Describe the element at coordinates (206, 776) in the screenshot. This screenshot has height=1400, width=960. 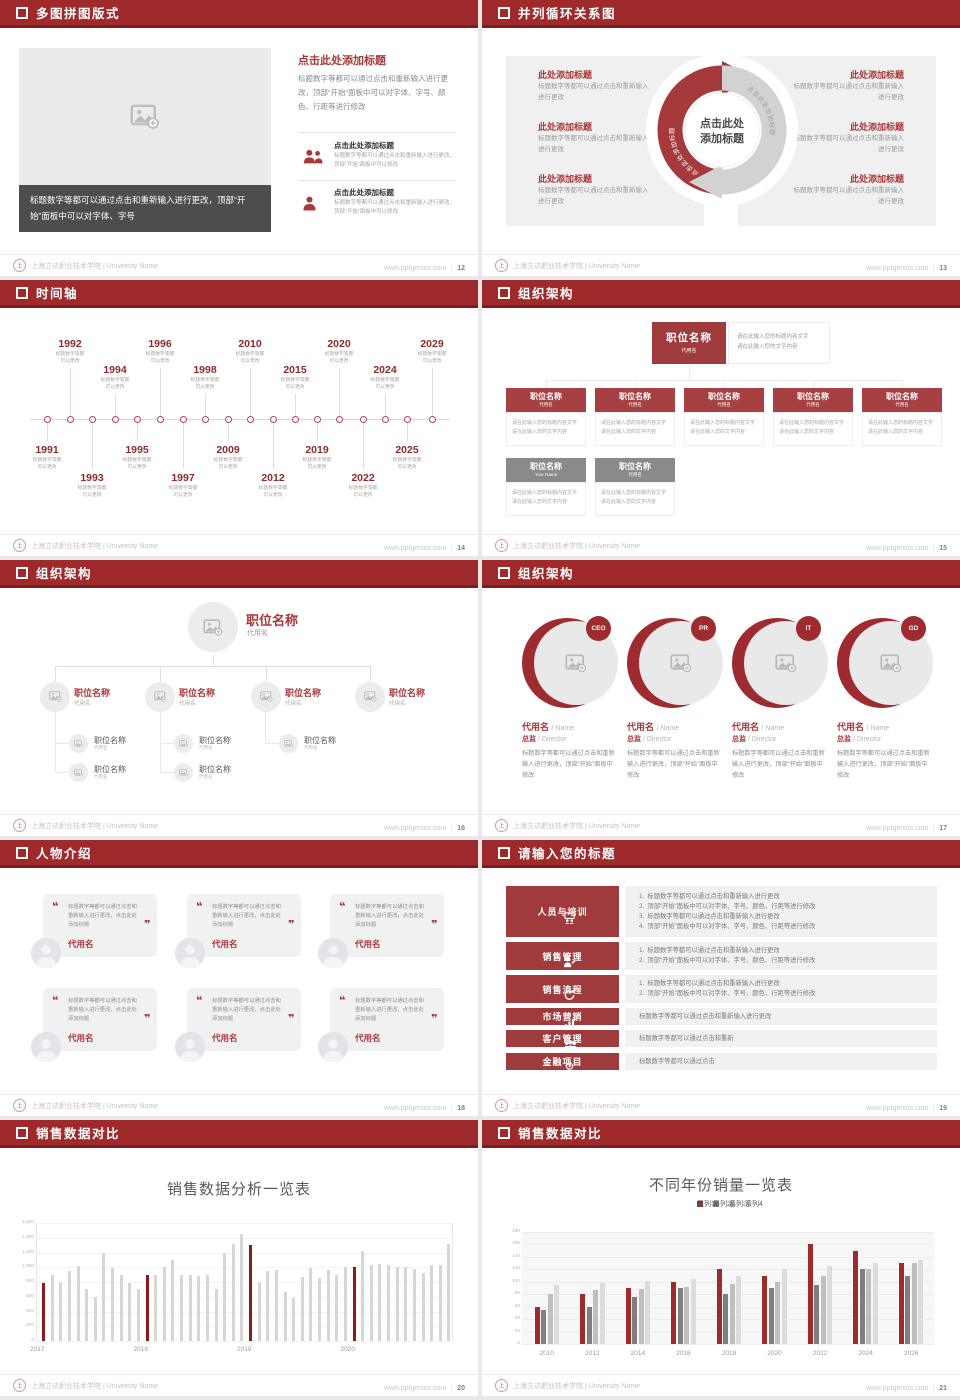
I see `org-sub-sub: 代用名` at that location.